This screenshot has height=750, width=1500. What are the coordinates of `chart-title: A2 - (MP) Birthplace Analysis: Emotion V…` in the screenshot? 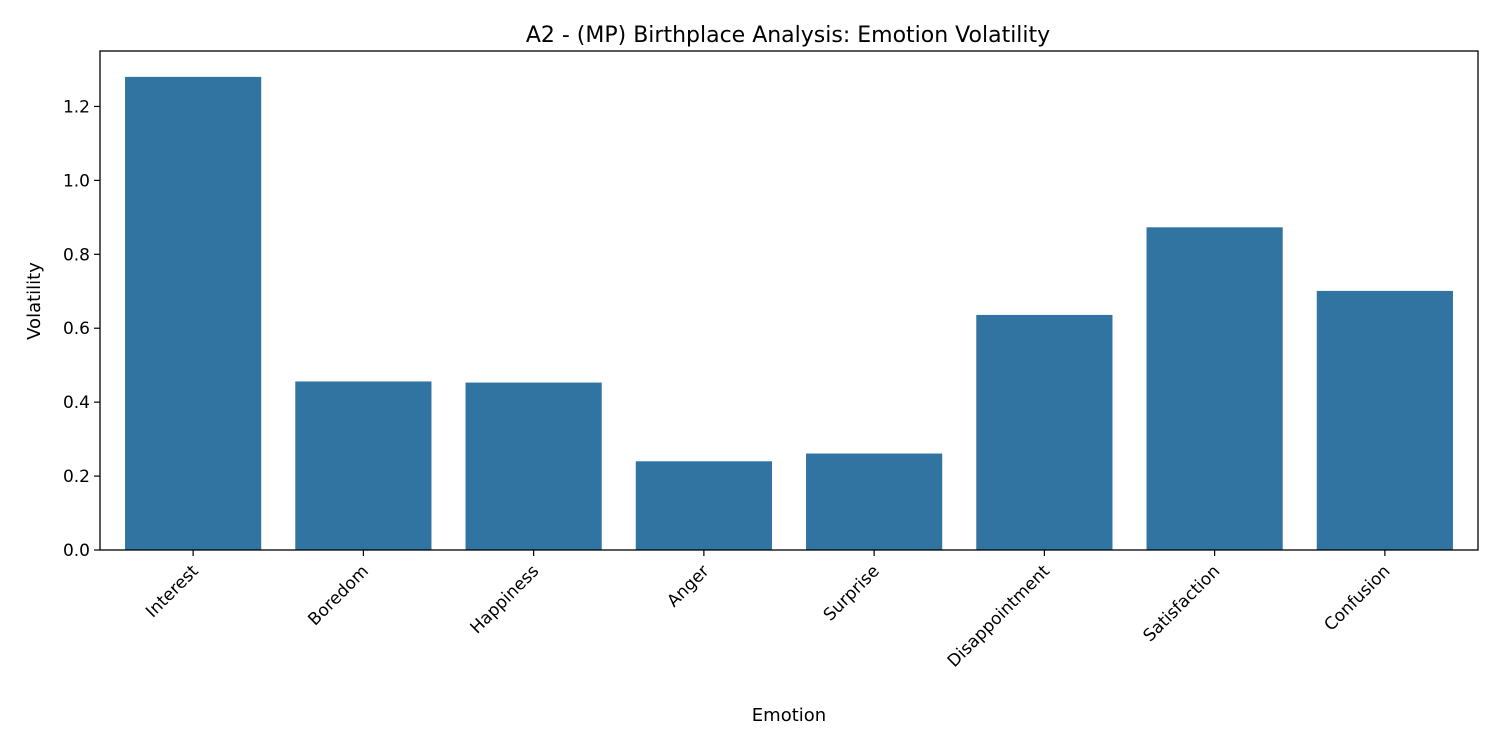 It's located at (788, 35).